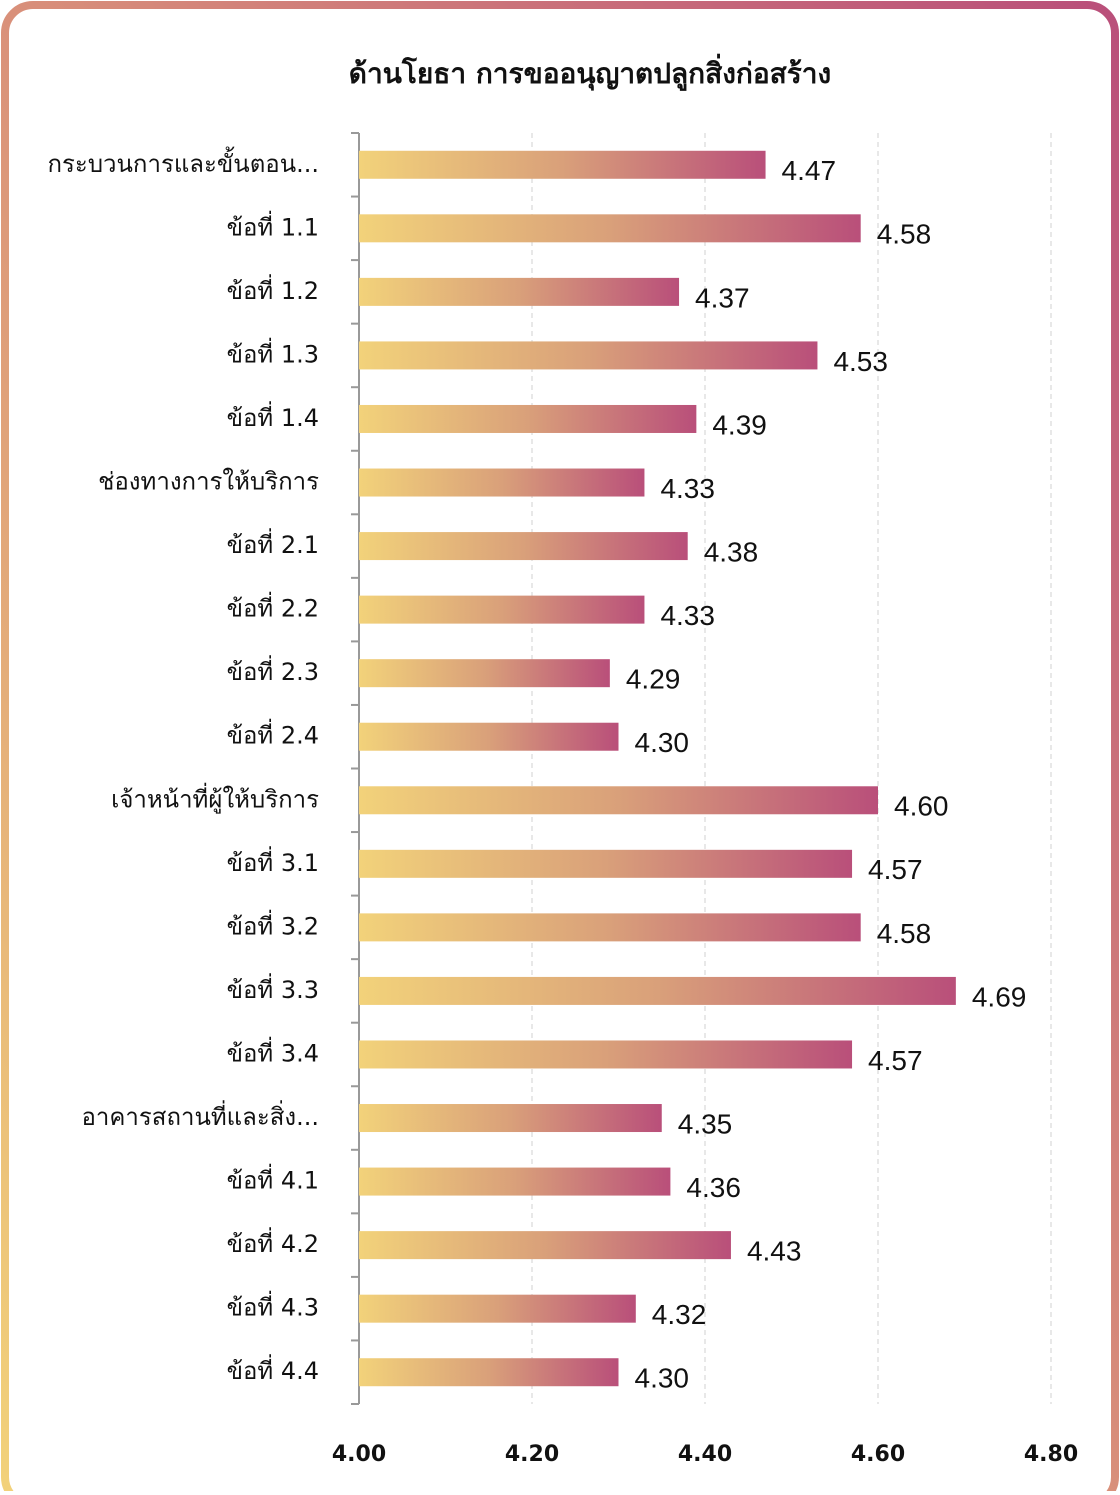  What do you see at coordinates (739, 424) in the screenshot?
I see `data-label: 4.39` at bounding box center [739, 424].